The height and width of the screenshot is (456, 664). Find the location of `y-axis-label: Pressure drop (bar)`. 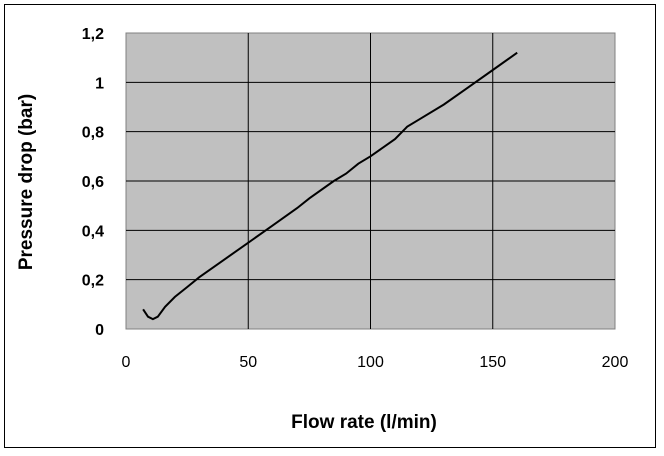

y-axis-label: Pressure drop (bar) is located at coordinates (26, 182).